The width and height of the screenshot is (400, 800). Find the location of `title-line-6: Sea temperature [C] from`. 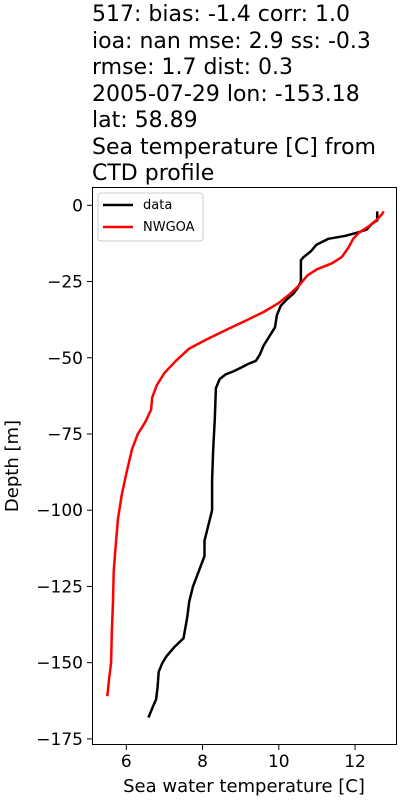

title-line-6: Sea temperature [C] from is located at coordinates (234, 147).